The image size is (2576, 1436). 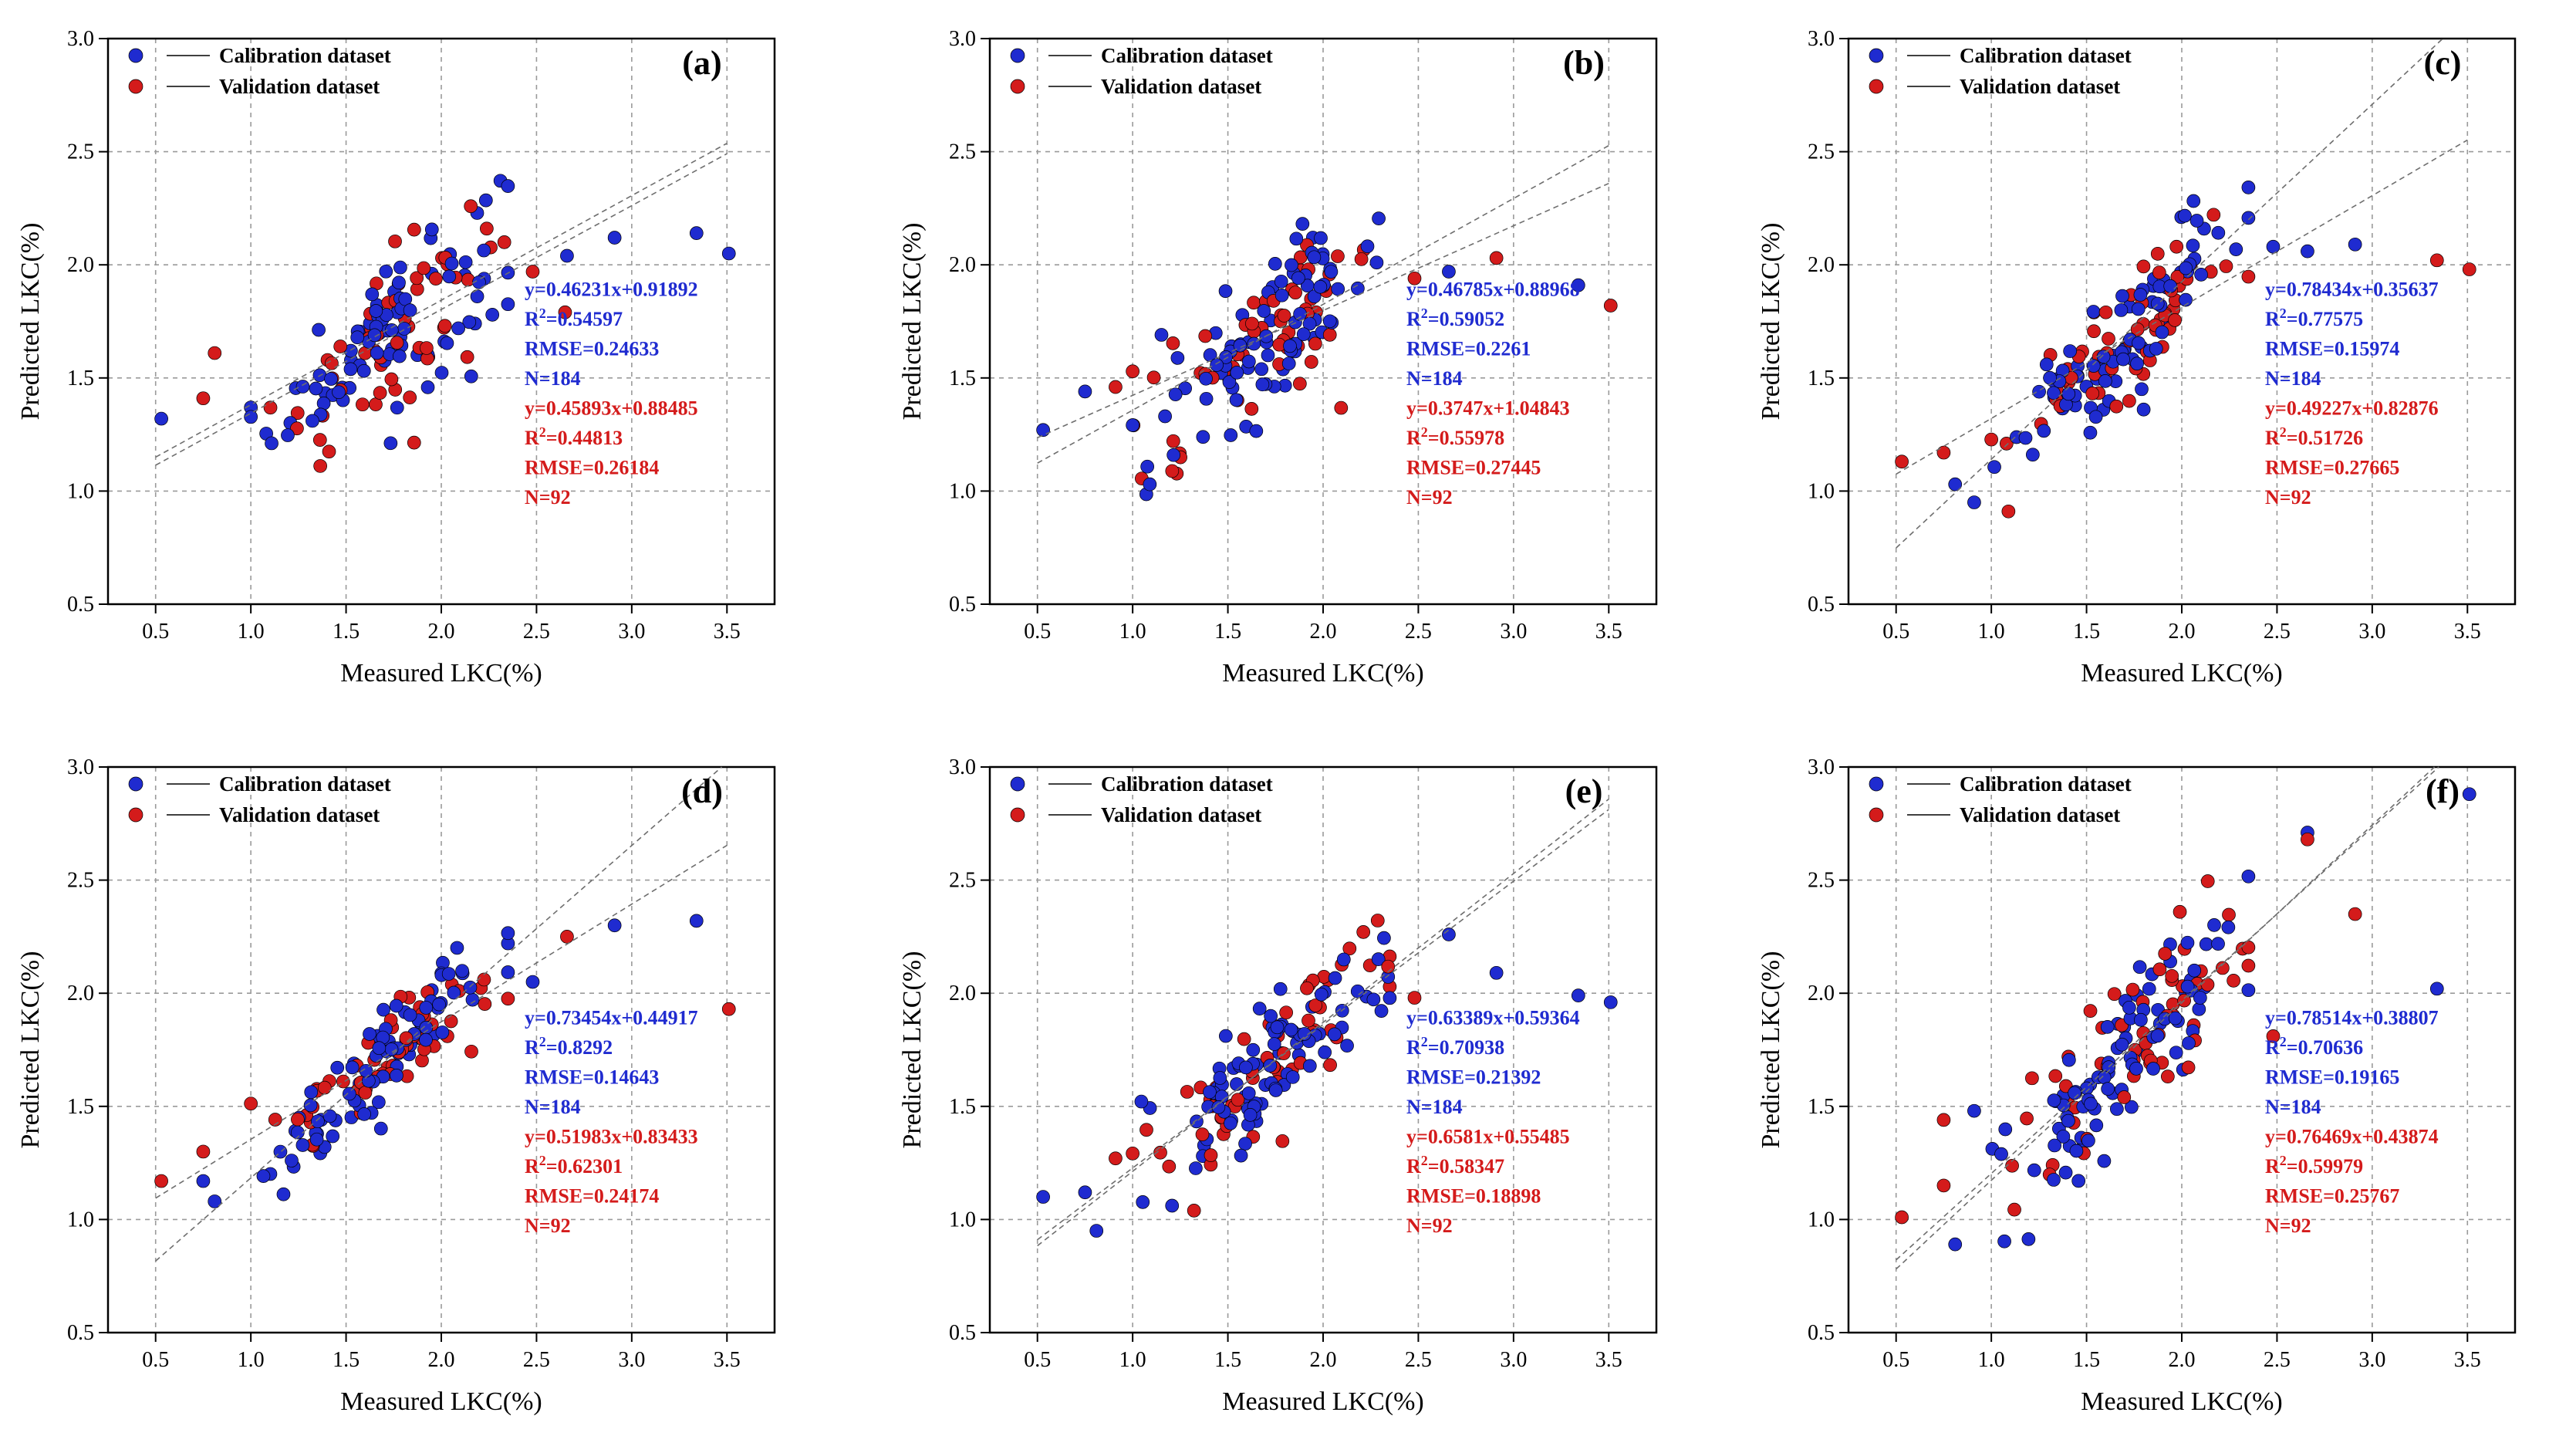 What do you see at coordinates (2352, 1018) in the screenshot?
I see `calibration-stat: y=0.78514x+0.38807` at bounding box center [2352, 1018].